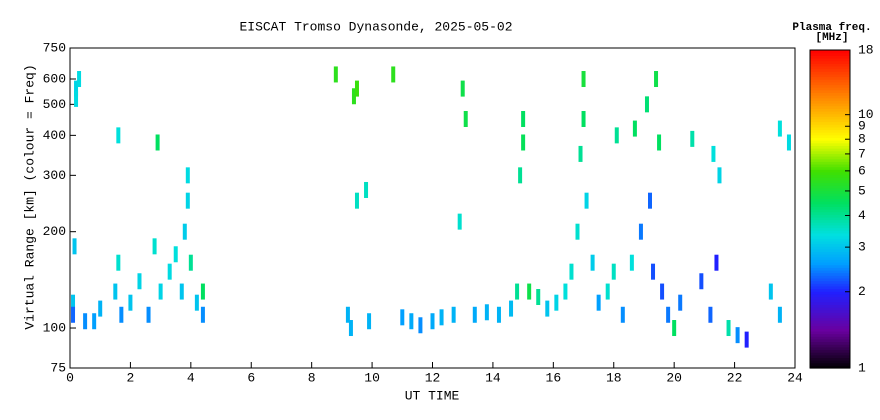 The width and height of the screenshot is (880, 420). I want to click on x-axis-label: UT TIME, so click(432, 395).